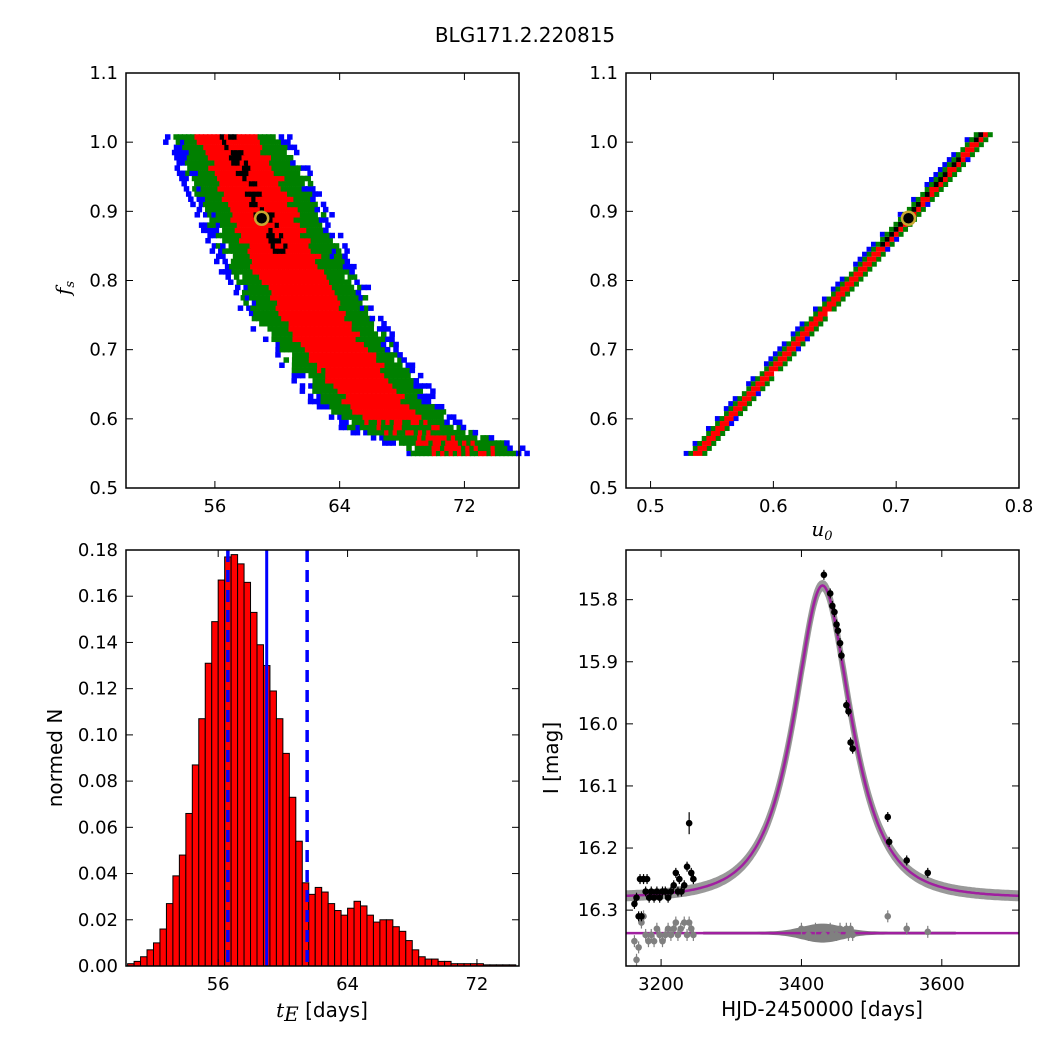 The width and height of the screenshot is (1050, 1050). I want to click on lightcurve-model-band-lower, so click(822, 743).